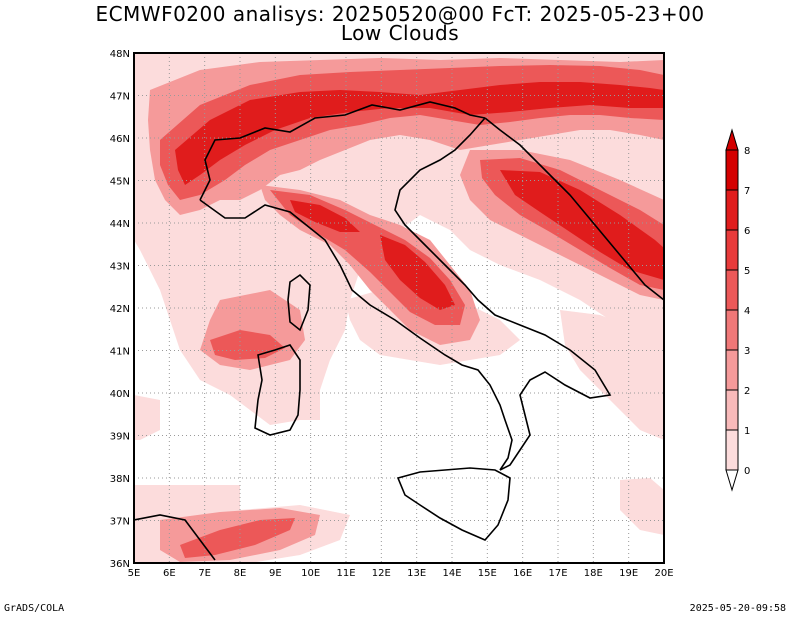  I want to click on latitude-tick-label: 46N, so click(120, 139).